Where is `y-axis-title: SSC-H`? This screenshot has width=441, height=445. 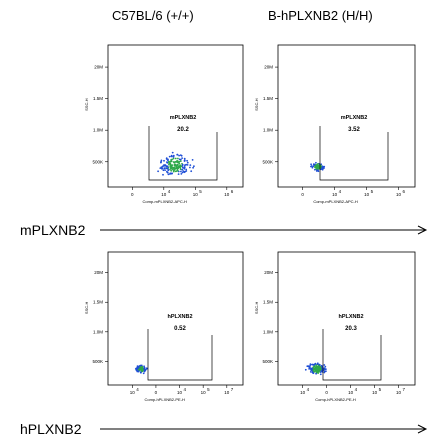 y-axis-title: SSC-H is located at coordinates (256, 104).